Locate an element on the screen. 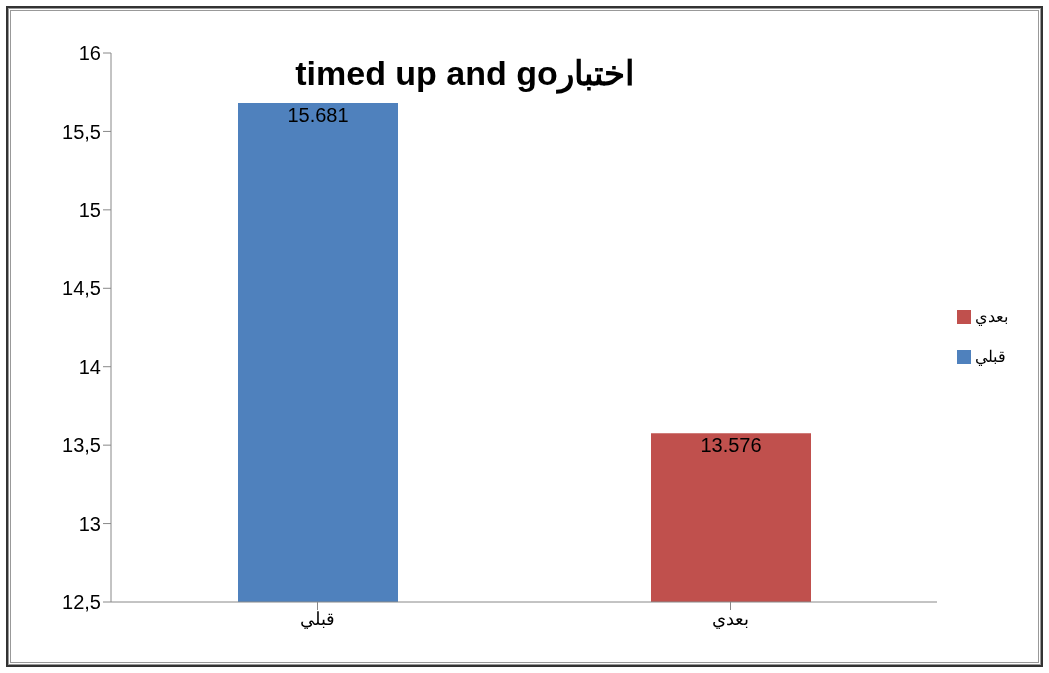  y-tick-label: 14 is located at coordinates (89, 366).